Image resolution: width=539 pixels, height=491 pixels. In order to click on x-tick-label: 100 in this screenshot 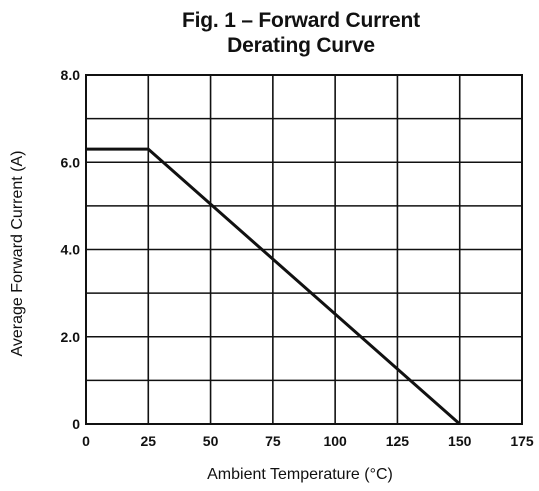, I will do `click(335, 441)`.